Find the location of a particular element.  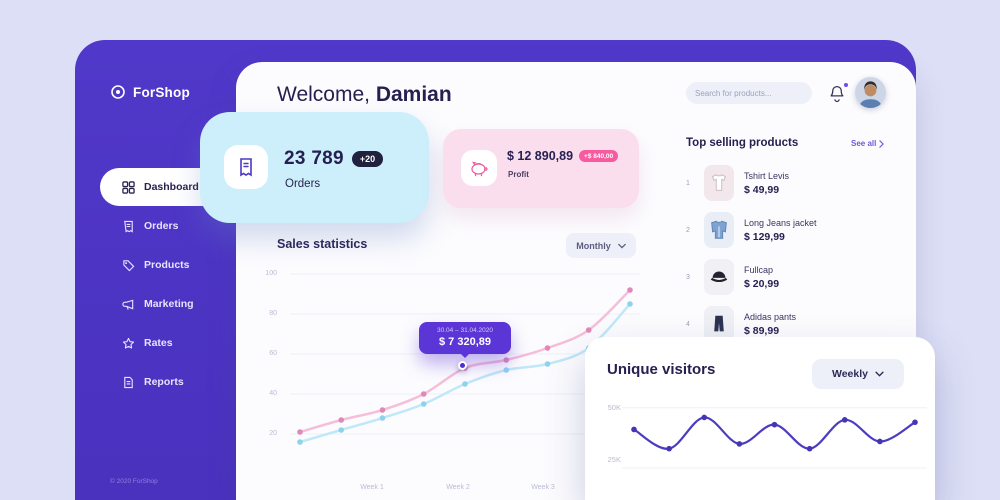

tooltip-date-range: 30.04 – 31.04.2020 is located at coordinates (465, 330).